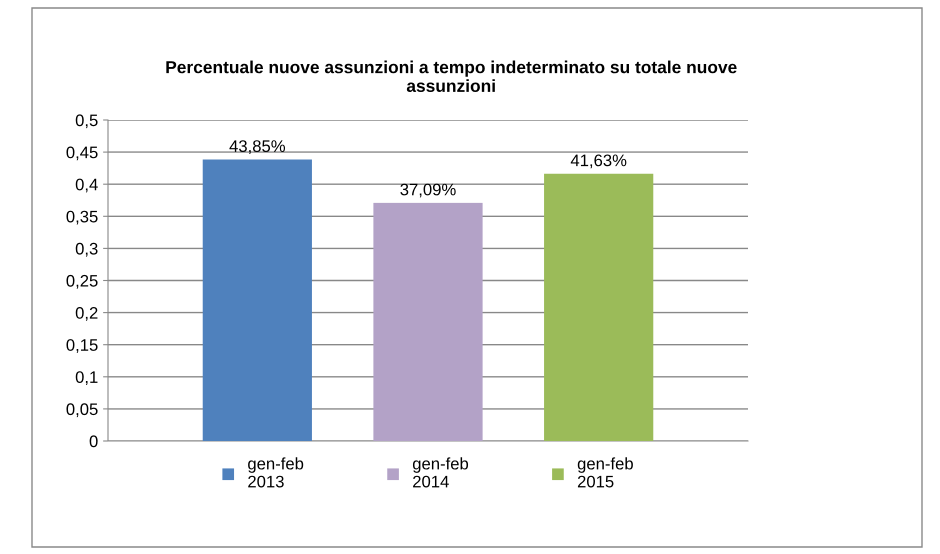 This screenshot has height=554, width=940. I want to click on y-tick-label: 0,15, so click(82, 346).